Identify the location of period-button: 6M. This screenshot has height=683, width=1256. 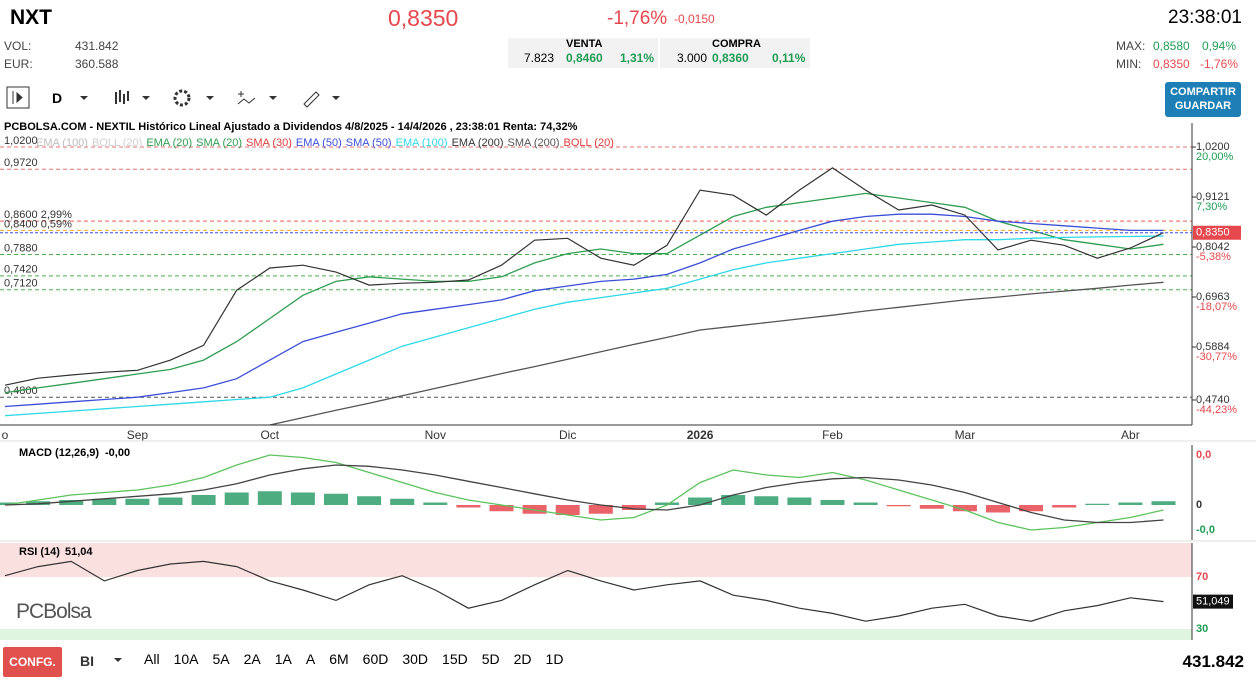
(339, 659).